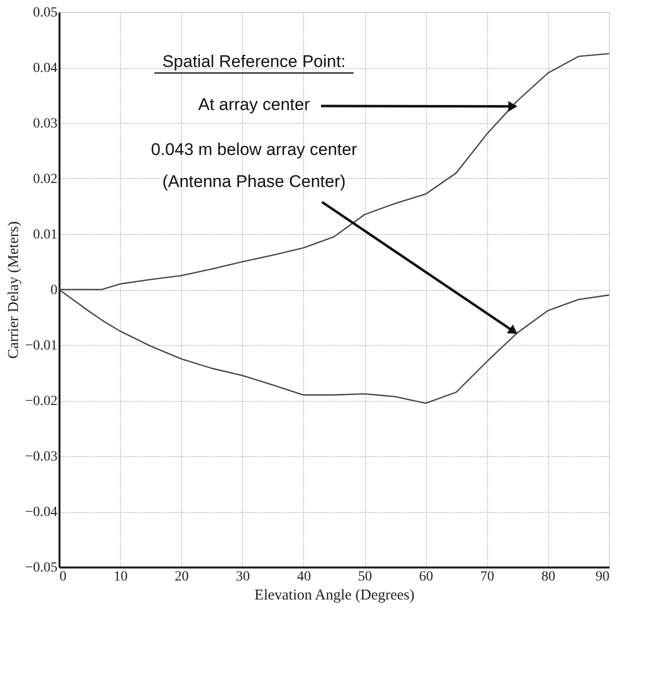  I want to click on y-tick-label: −0.03, so click(41, 457).